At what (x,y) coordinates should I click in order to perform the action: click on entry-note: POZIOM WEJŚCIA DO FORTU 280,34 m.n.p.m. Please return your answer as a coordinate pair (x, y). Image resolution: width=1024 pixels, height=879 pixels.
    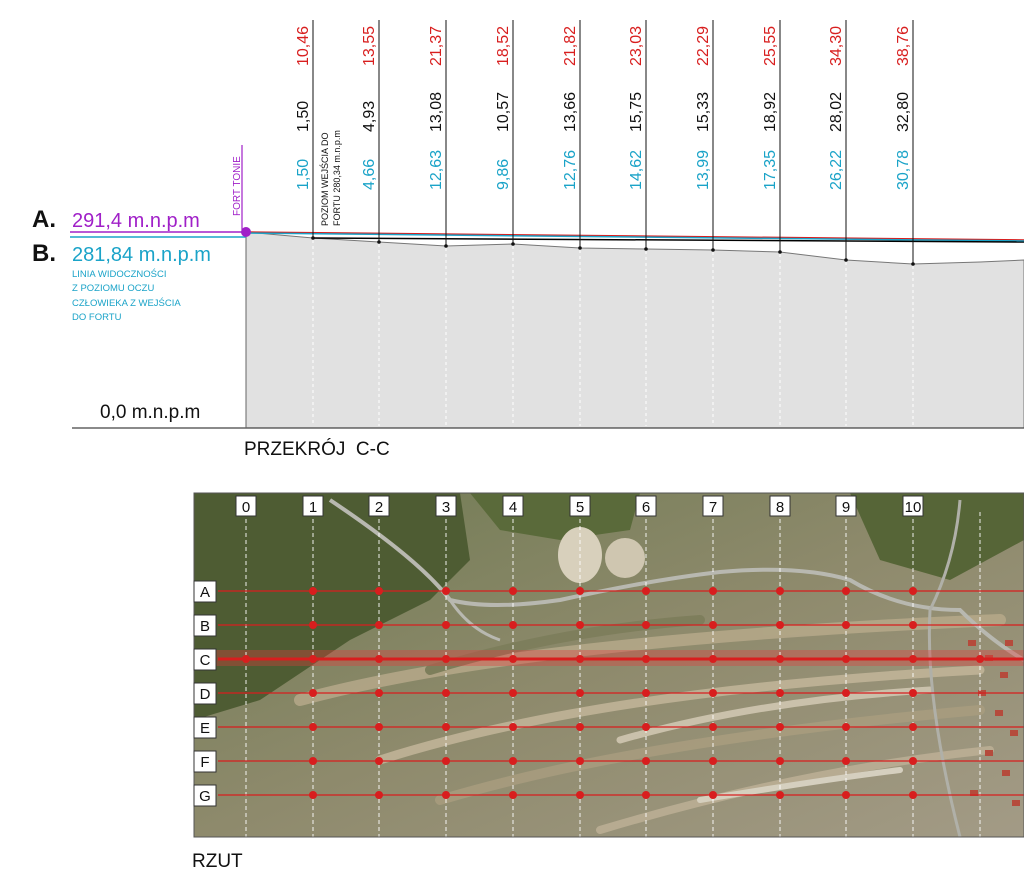
    Looking at the image, I should click on (330, 178).